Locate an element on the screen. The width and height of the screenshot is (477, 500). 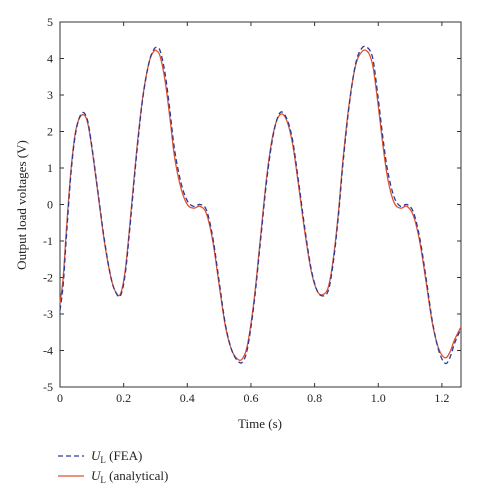
y-tick-label: 5 is located at coordinates (50, 22).